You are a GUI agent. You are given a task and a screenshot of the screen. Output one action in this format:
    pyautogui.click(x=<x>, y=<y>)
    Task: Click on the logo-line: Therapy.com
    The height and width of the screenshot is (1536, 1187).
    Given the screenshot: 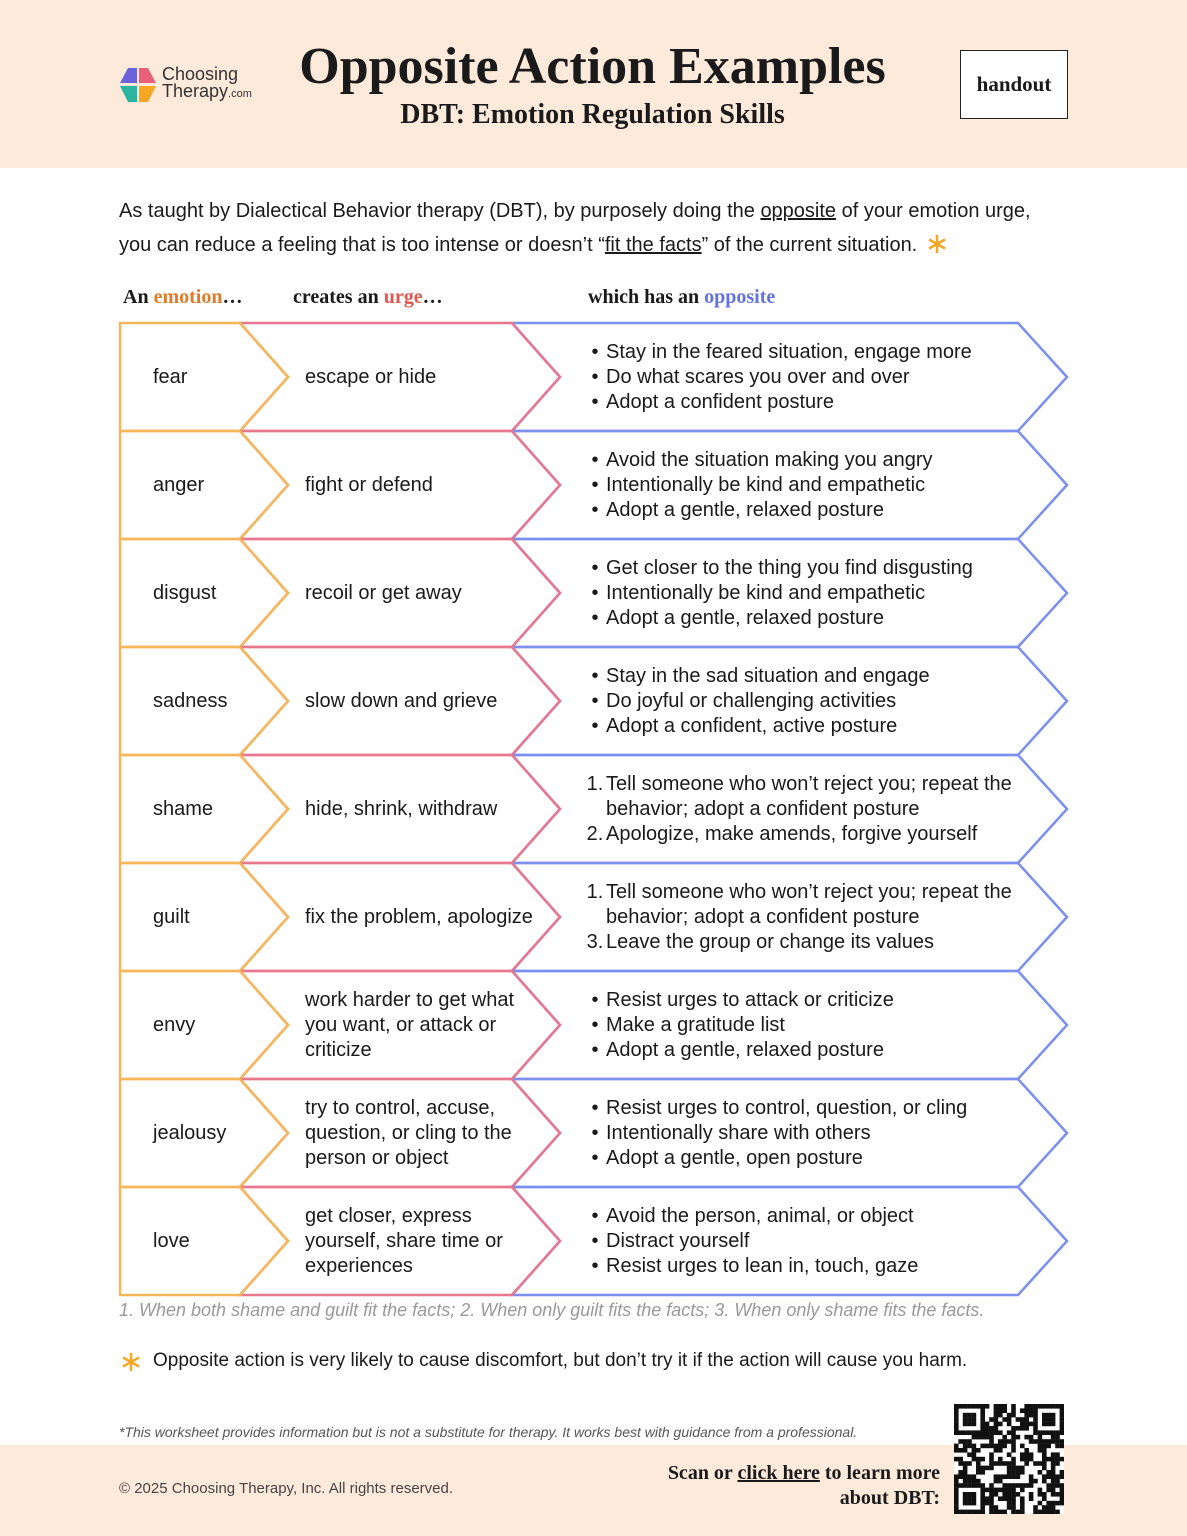 What is the action you would take?
    pyautogui.click(x=207, y=92)
    